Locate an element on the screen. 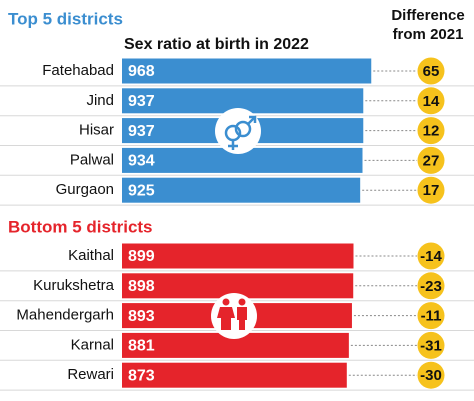 The width and height of the screenshot is (474, 401). group-title: Bottom 5 districts is located at coordinates (80, 226).